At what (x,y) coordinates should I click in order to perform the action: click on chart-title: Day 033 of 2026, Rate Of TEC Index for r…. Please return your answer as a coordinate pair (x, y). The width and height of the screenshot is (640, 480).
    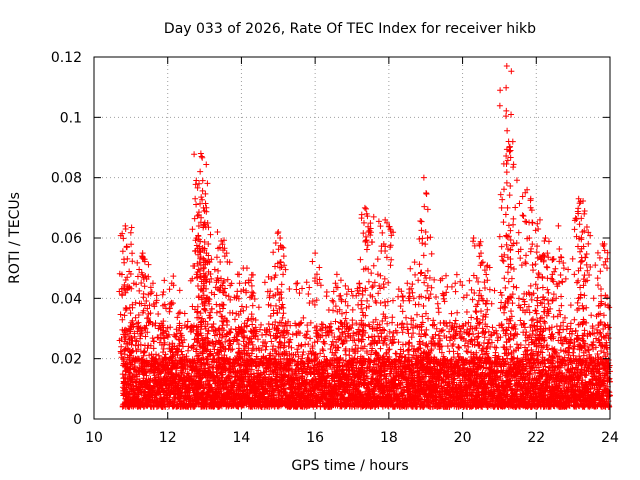
    Looking at the image, I should click on (350, 29).